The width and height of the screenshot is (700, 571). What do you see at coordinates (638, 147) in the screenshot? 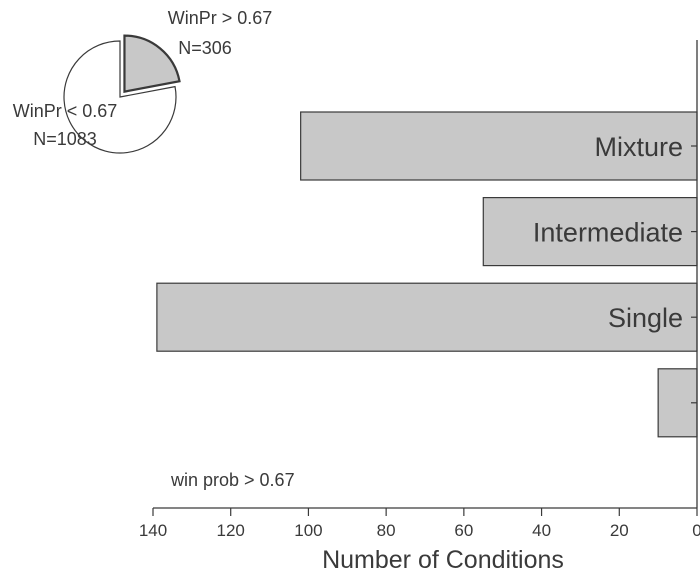
I see `bar-label: Mixture` at bounding box center [638, 147].